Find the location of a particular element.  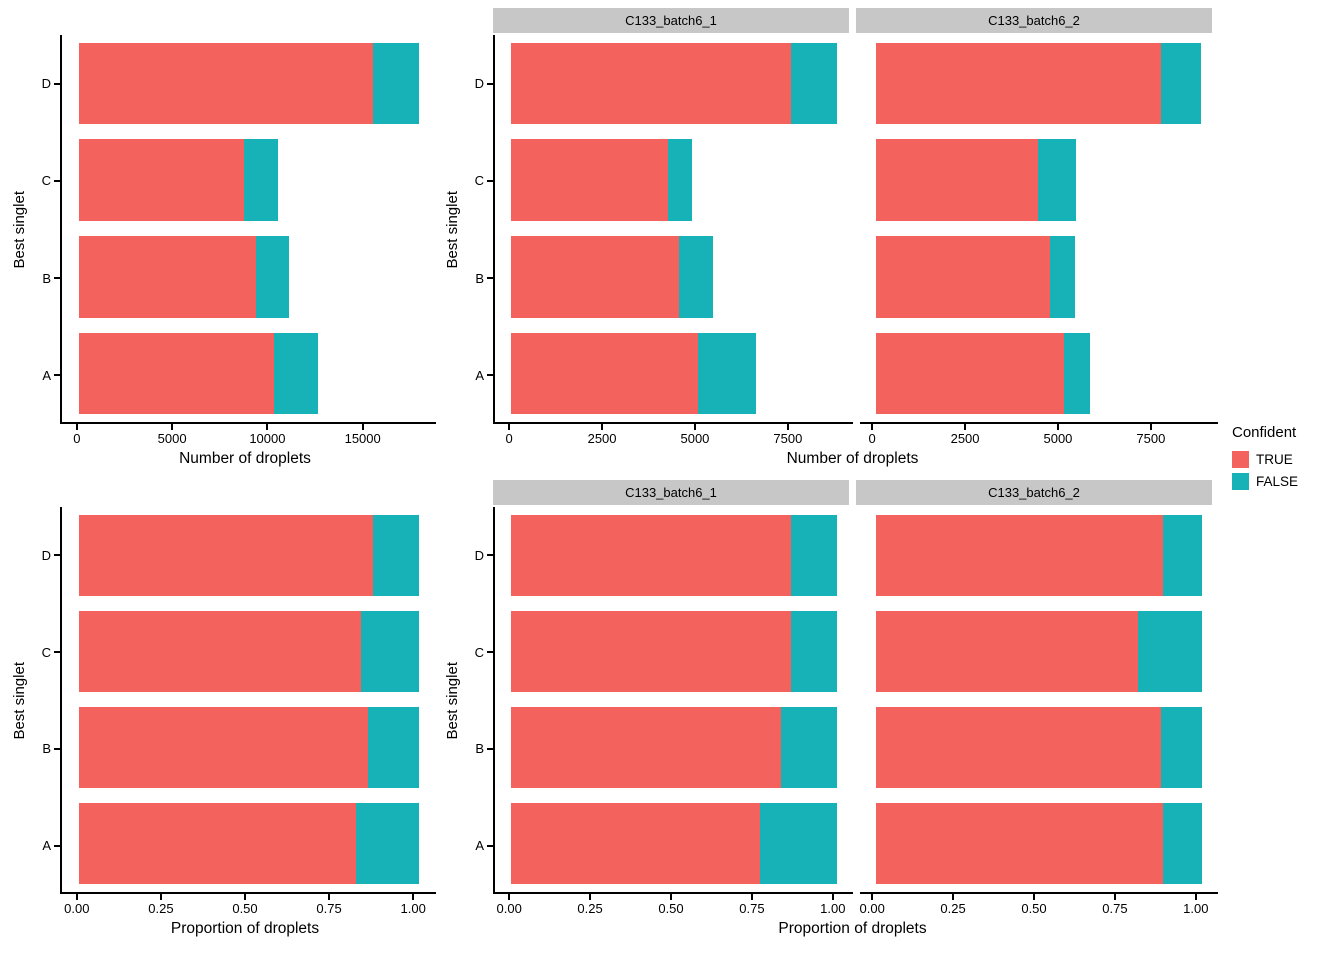

x-axis-title: Proportion of droplets is located at coordinates (245, 928).